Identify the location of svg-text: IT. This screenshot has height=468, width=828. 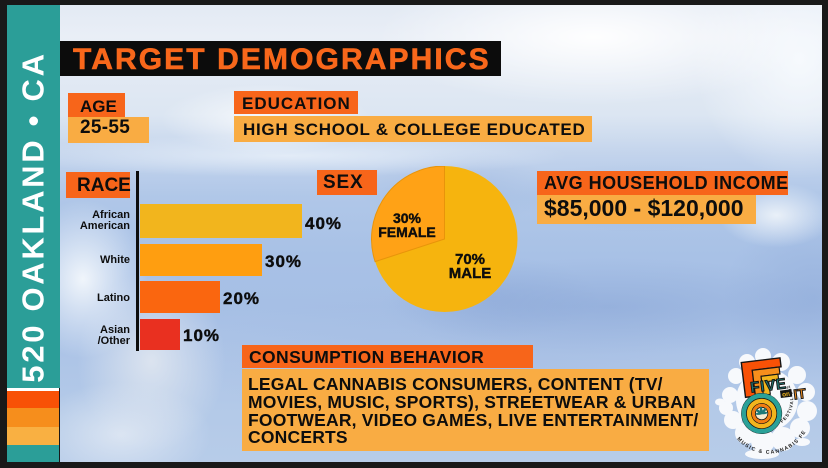
(800, 393).